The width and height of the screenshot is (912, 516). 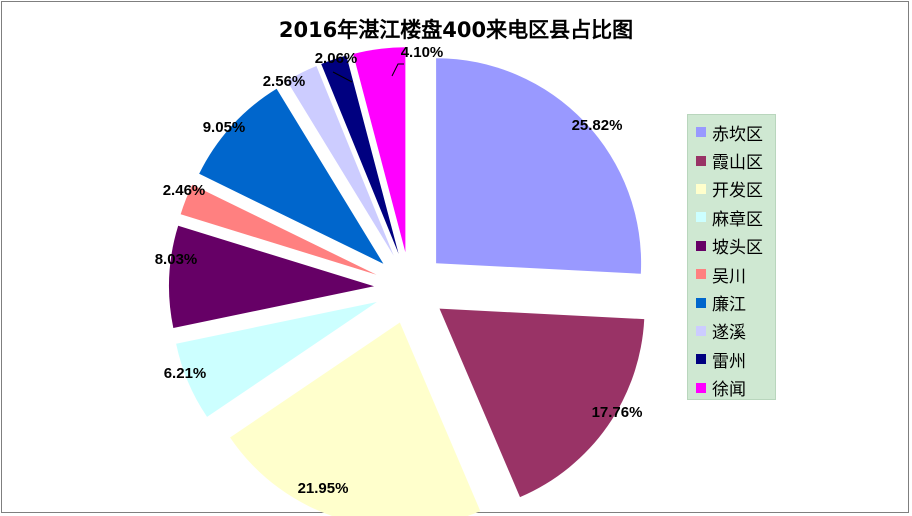 What do you see at coordinates (729, 276) in the screenshot?
I see `legend-label: 吴川` at bounding box center [729, 276].